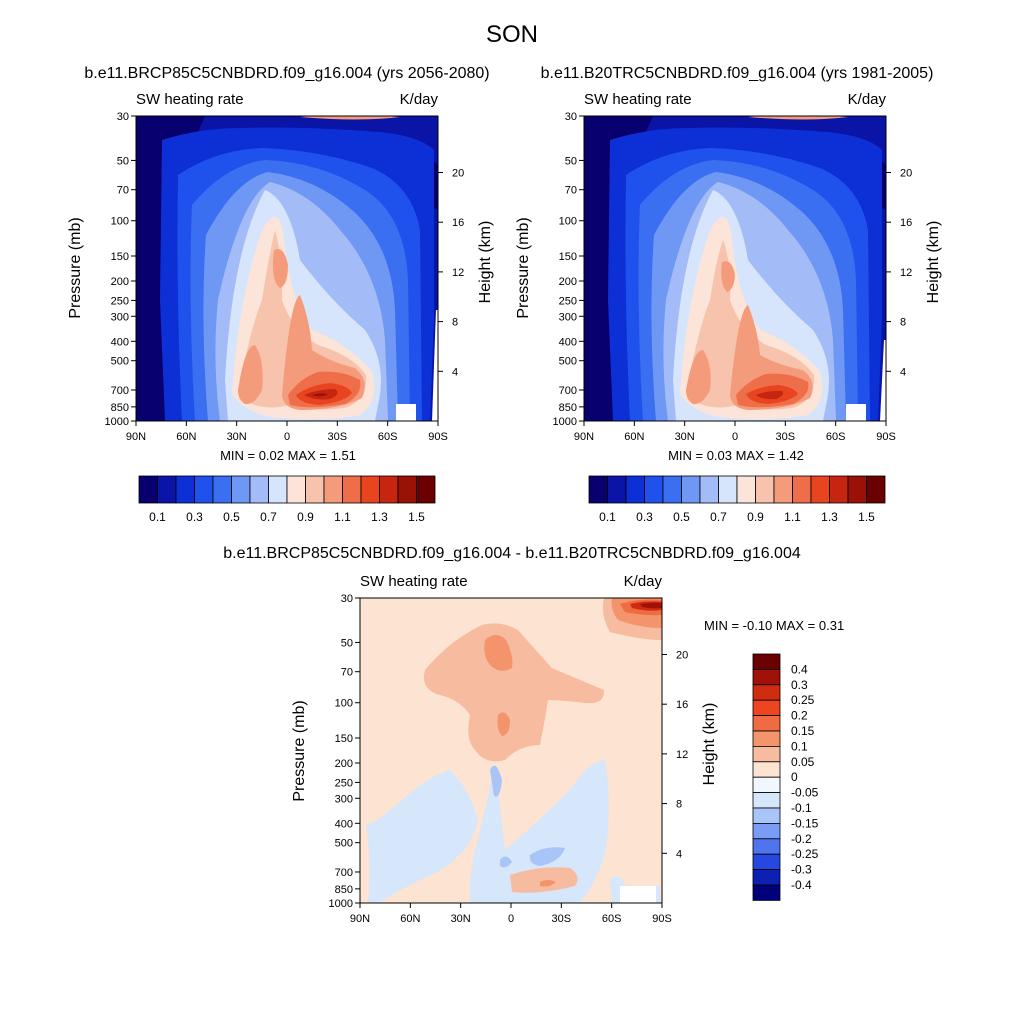 The height and width of the screenshot is (1024, 1024). Describe the element at coordinates (512, 34) in the screenshot. I see `page-title: SON` at that location.